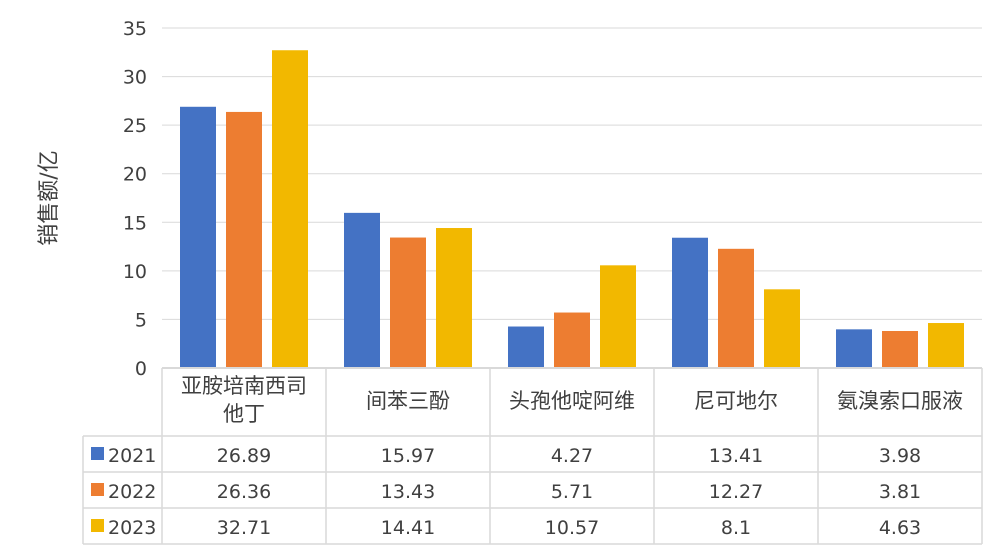 This screenshot has width=997, height=560. I want to click on y-tick-label: 10, so click(135, 272).